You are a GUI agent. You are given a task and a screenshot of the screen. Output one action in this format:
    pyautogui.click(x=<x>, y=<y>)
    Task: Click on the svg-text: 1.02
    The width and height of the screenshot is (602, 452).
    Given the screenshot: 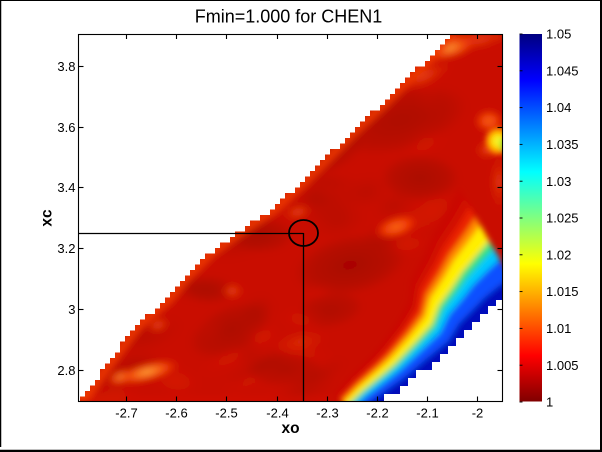 What is the action you would take?
    pyautogui.click(x=558, y=254)
    